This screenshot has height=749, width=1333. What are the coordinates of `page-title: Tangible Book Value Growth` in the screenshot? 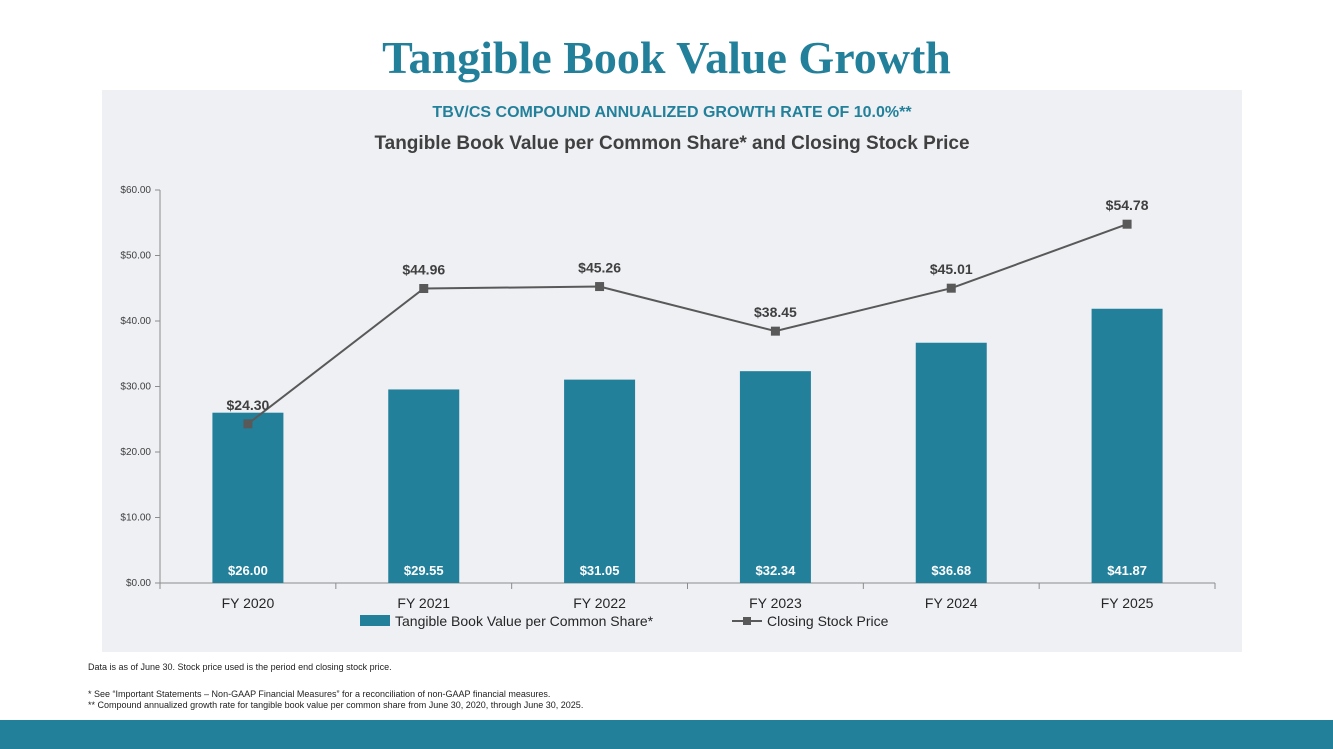 It's located at (666, 57).